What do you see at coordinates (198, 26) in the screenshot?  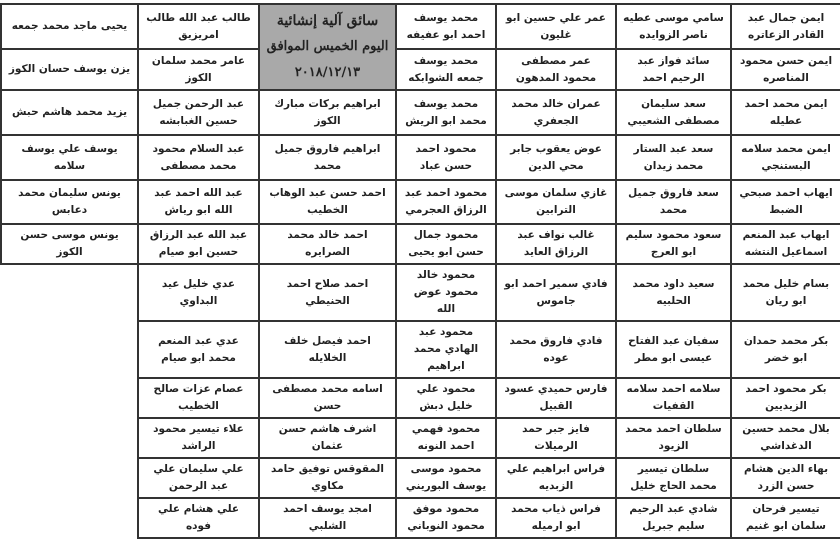 I see `name-cell: طالب عبد الله طالب امريزيق` at bounding box center [198, 26].